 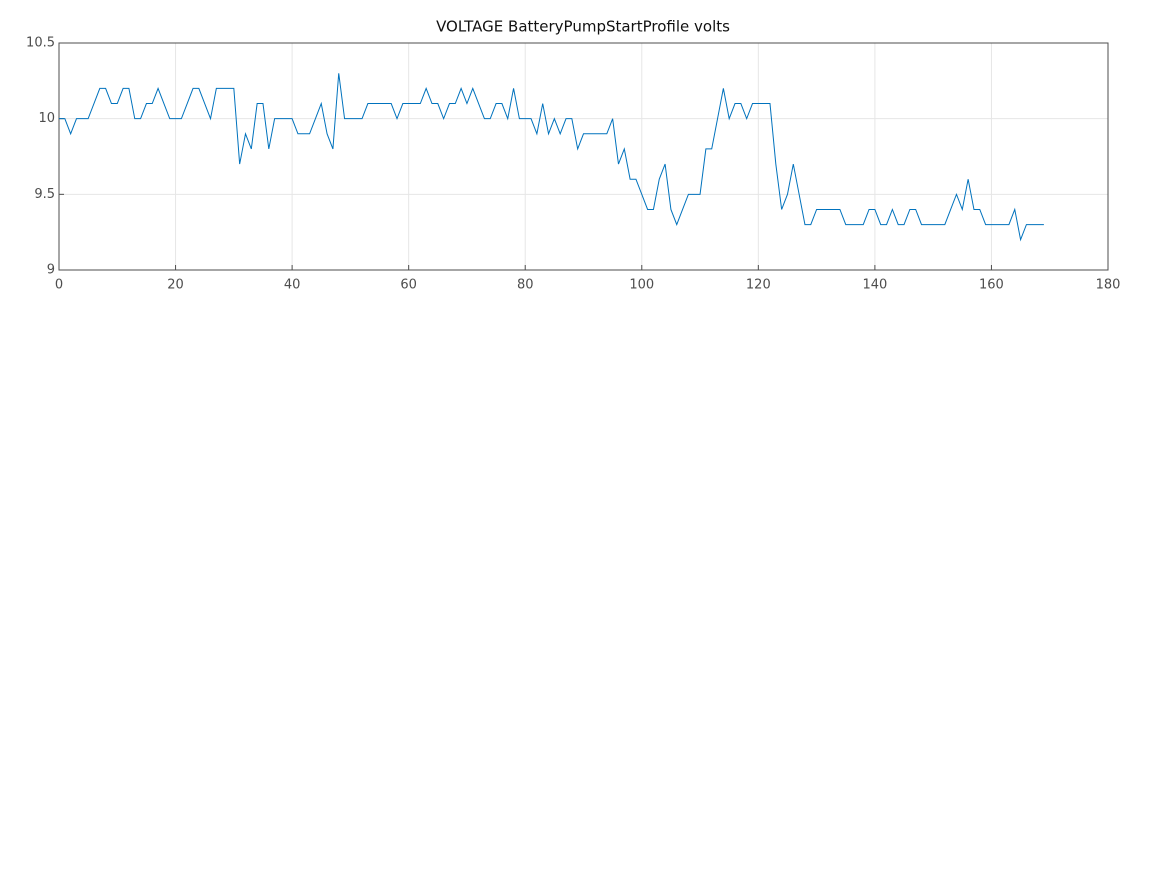 I want to click on y-tick-label: 9, so click(x=51, y=270).